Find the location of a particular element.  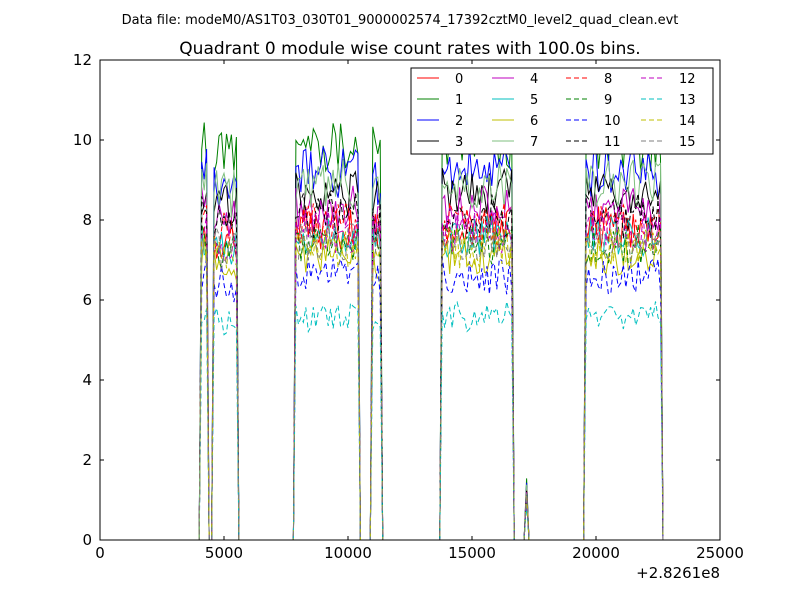

y-tick-label: 0 is located at coordinates (87, 540).